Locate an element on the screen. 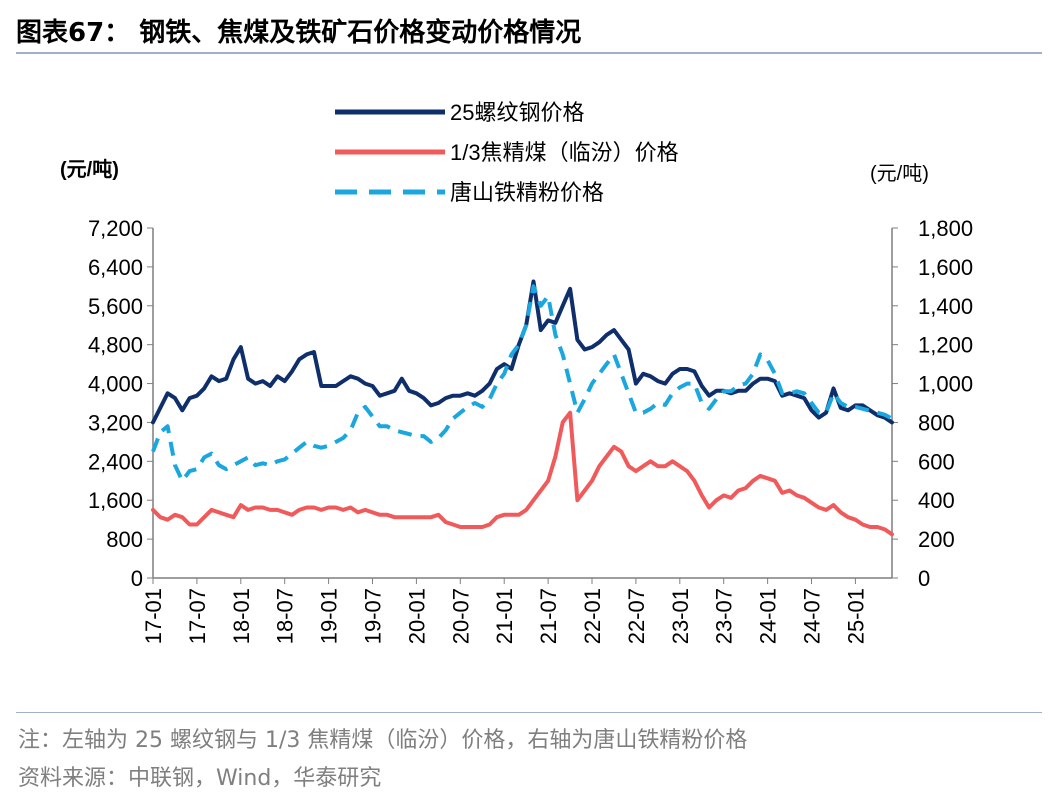  x-tick-label: 19-07 is located at coordinates (373, 616).